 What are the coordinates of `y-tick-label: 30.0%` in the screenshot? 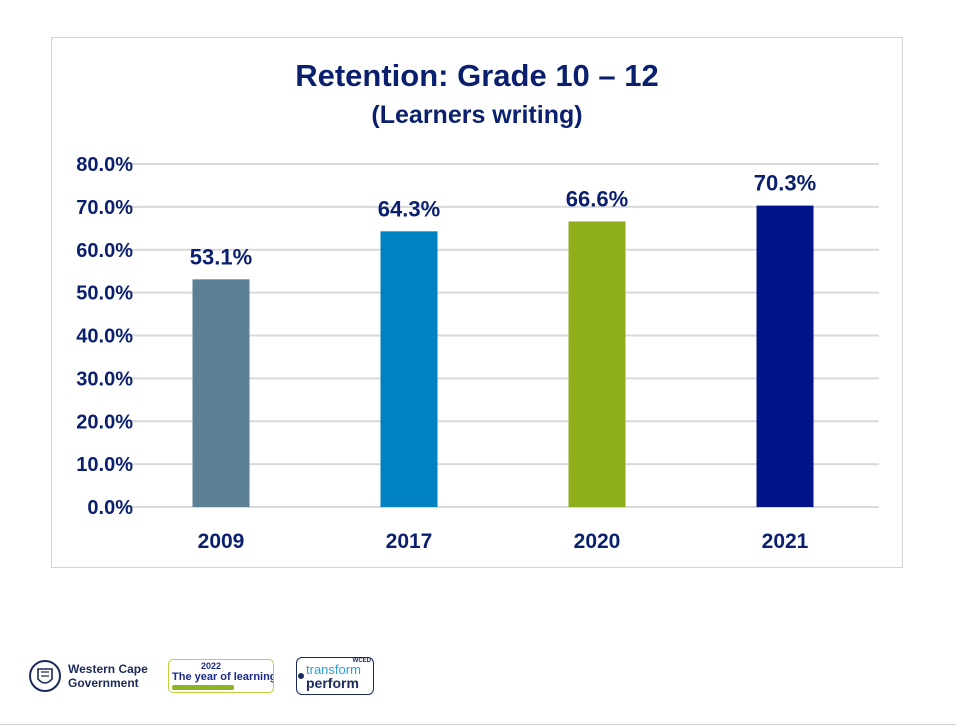 It's located at (104, 379).